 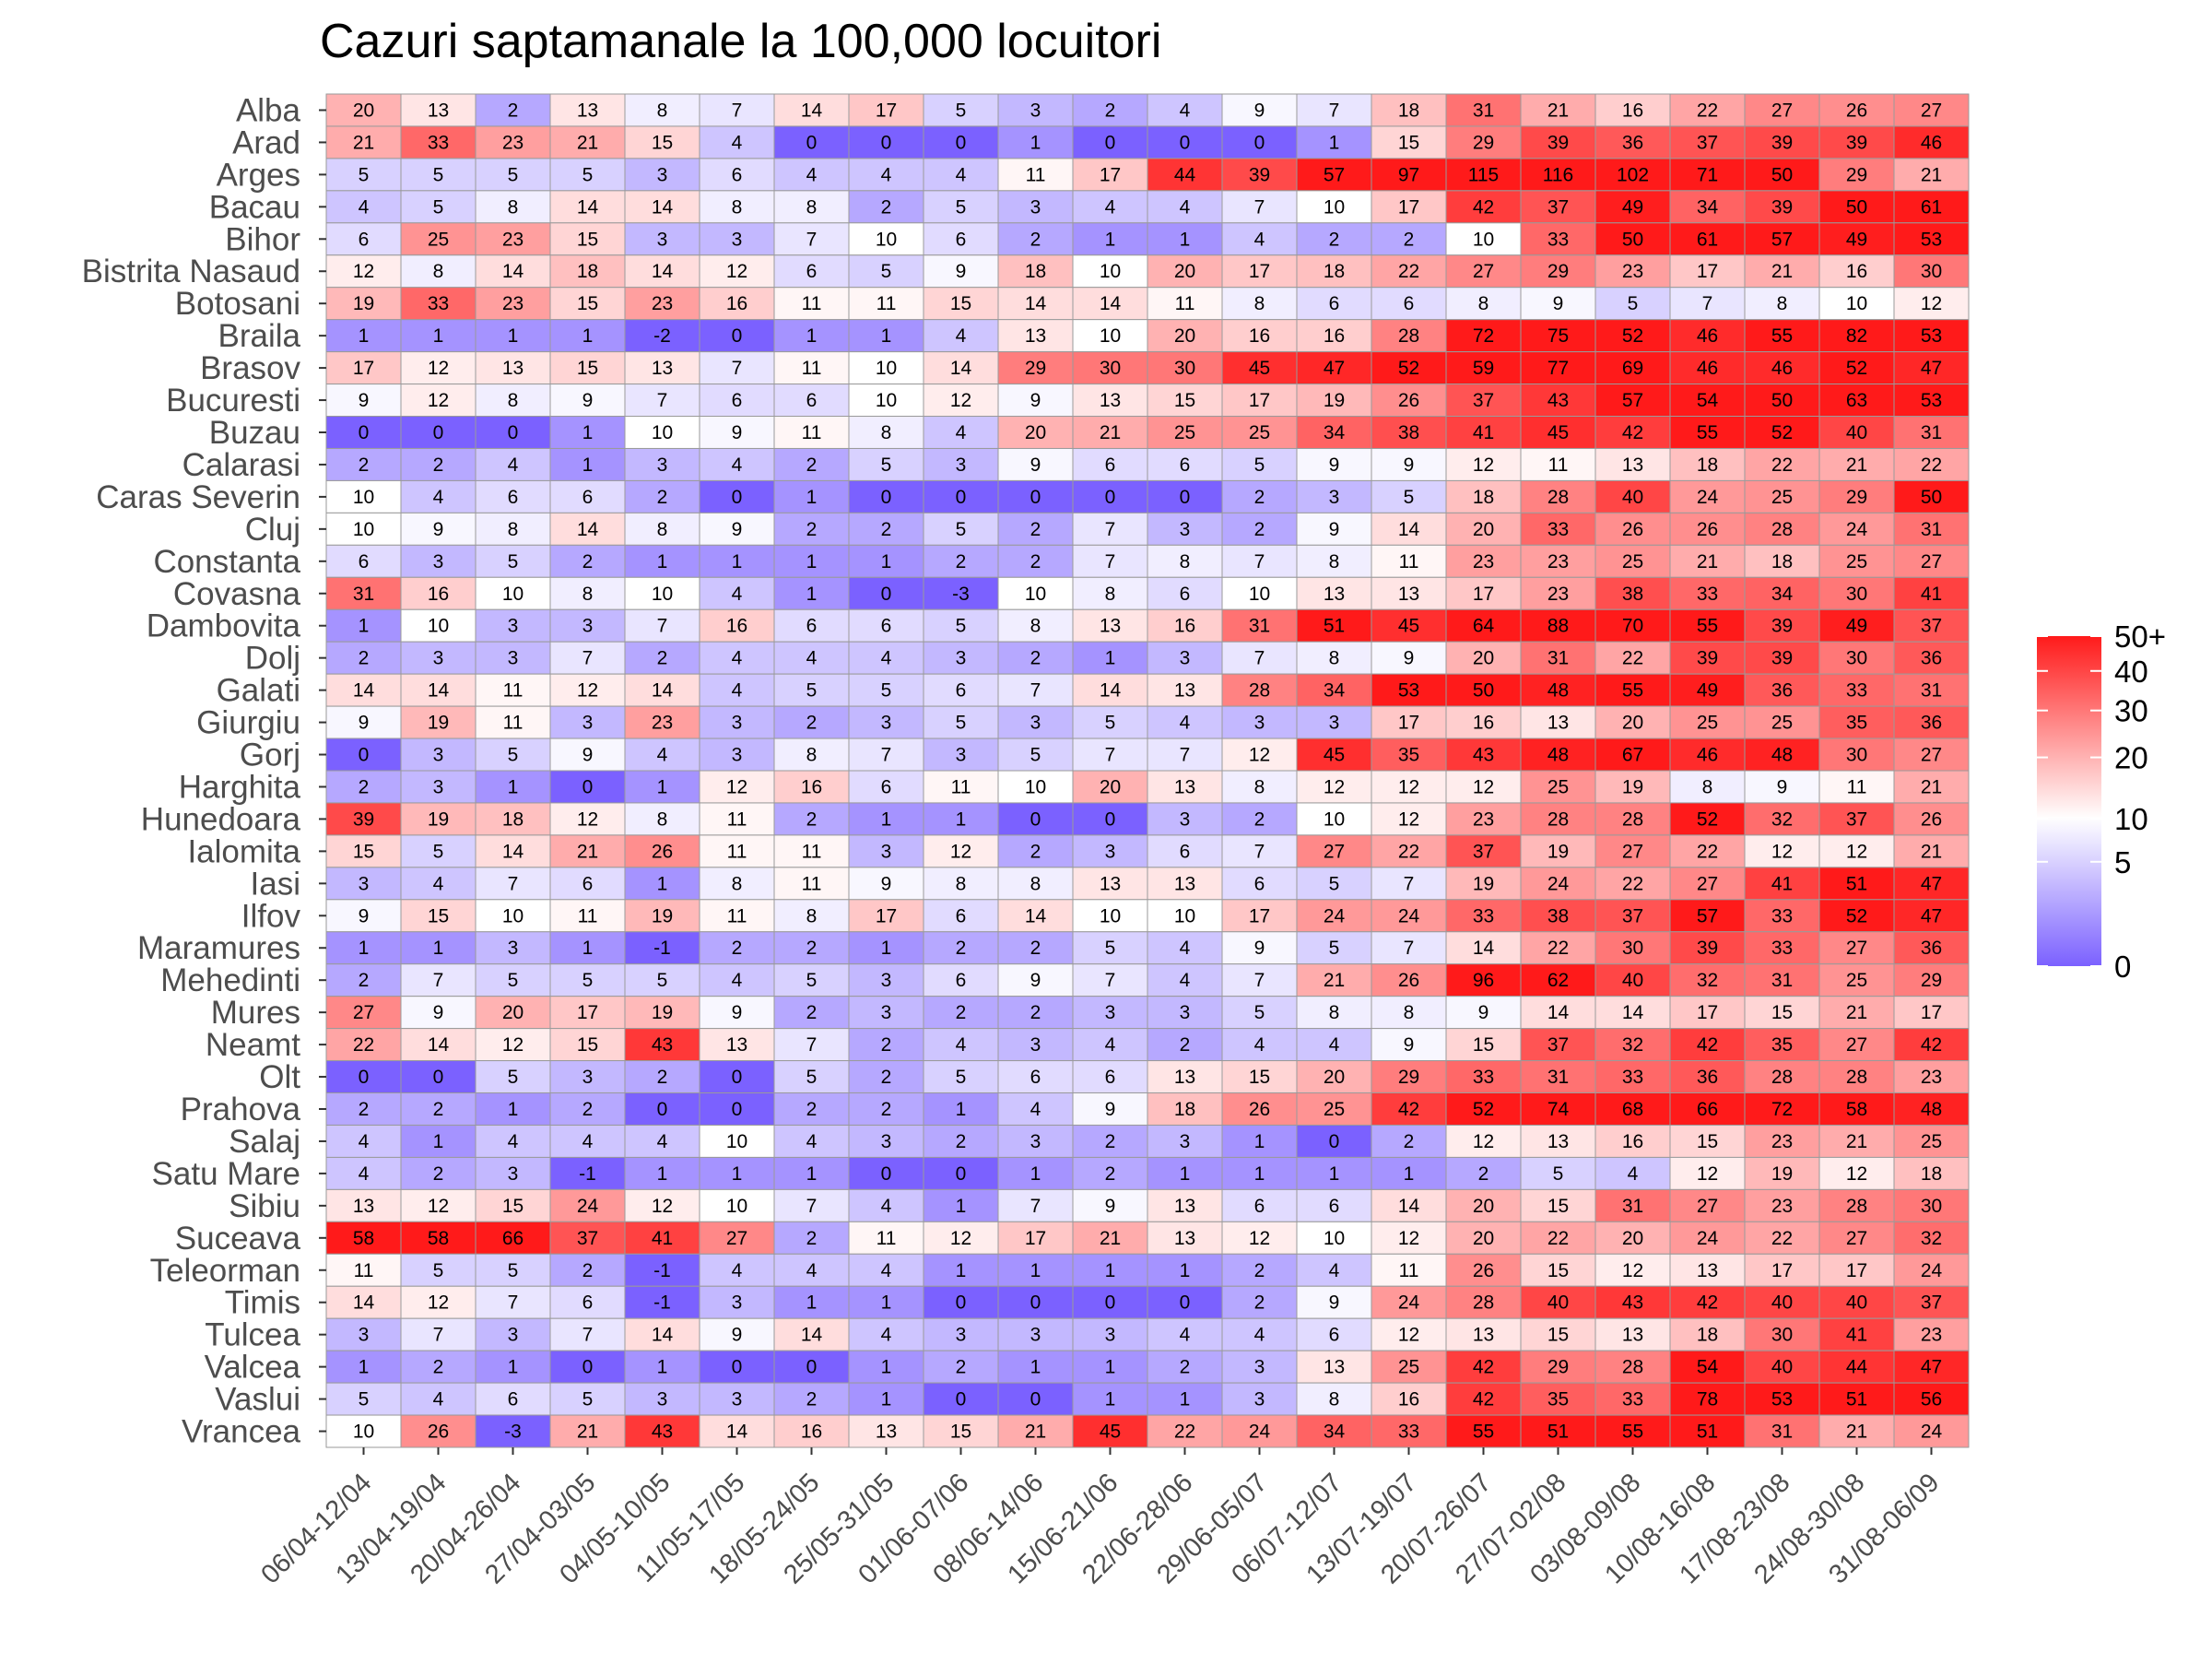 I want to click on cell-value-label: 49, so click(x=1632, y=207).